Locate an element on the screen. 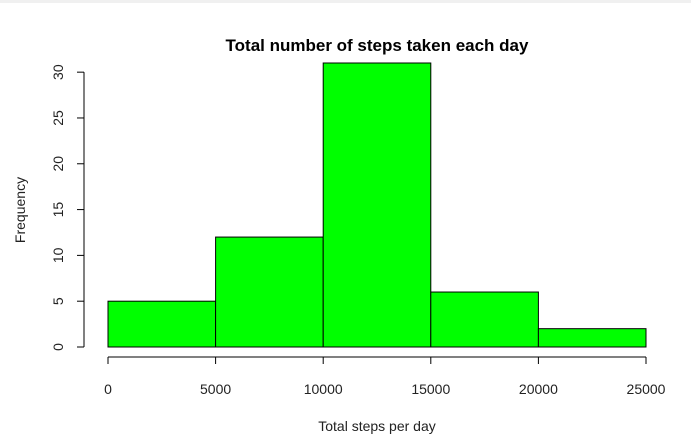 Image resolution: width=691 pixels, height=438 pixels. y-tick-label-4: 20 is located at coordinates (58, 164).